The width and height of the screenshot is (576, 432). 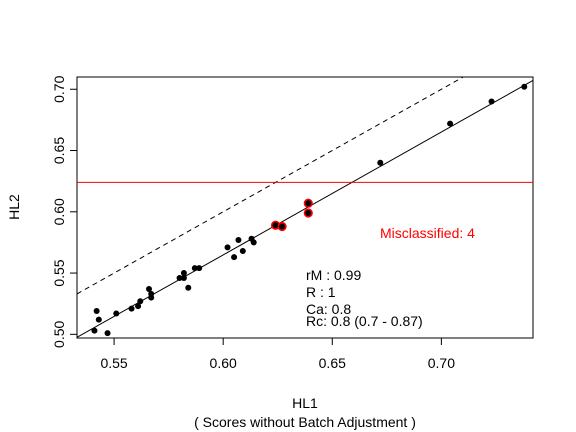 What do you see at coordinates (223, 363) in the screenshot?
I see `x-tick-label: 0.60` at bounding box center [223, 363].